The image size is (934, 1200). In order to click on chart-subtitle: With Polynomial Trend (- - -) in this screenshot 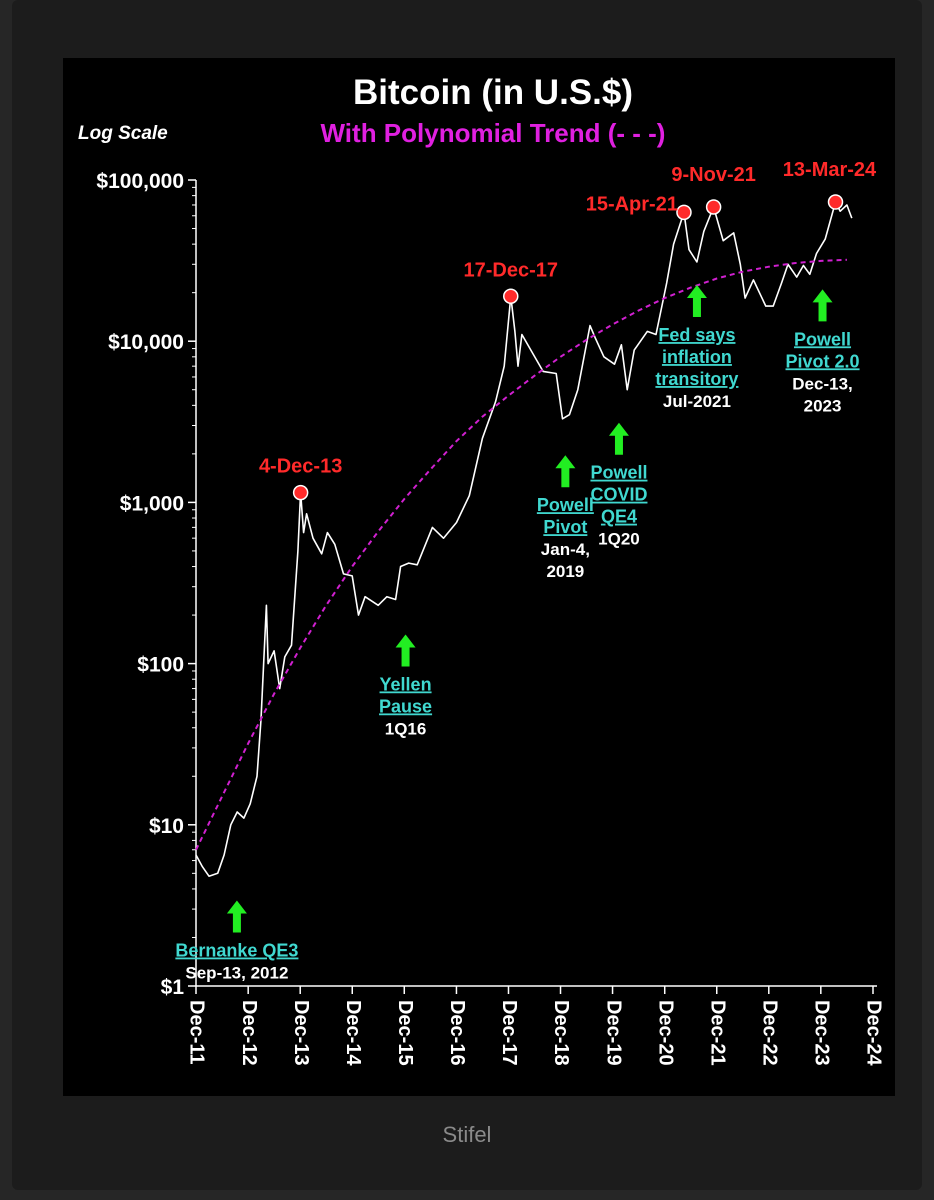, I will do `click(493, 133)`.